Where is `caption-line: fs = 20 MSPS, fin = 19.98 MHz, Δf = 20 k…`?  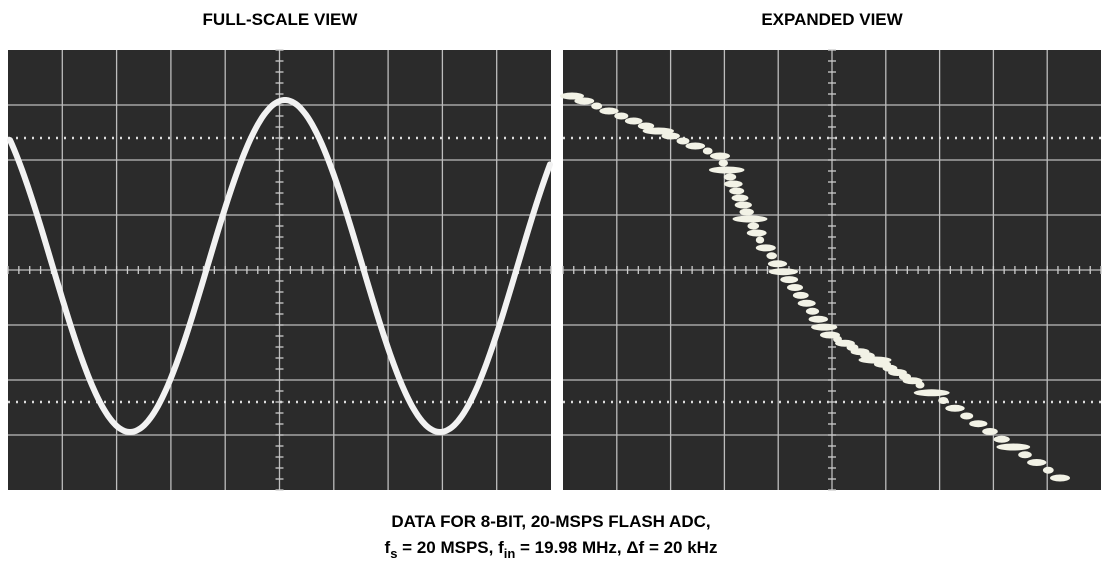 caption-line: fs = 20 MSPS, fin = 19.98 MHz, Δf = 20 k… is located at coordinates (551, 549).